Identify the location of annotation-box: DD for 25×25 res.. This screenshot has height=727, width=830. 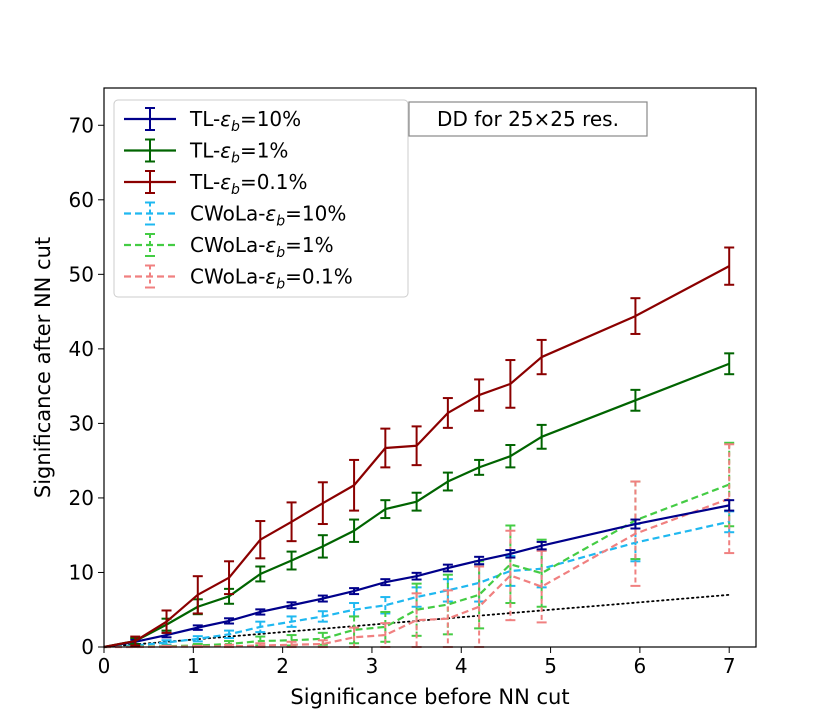
(528, 119).